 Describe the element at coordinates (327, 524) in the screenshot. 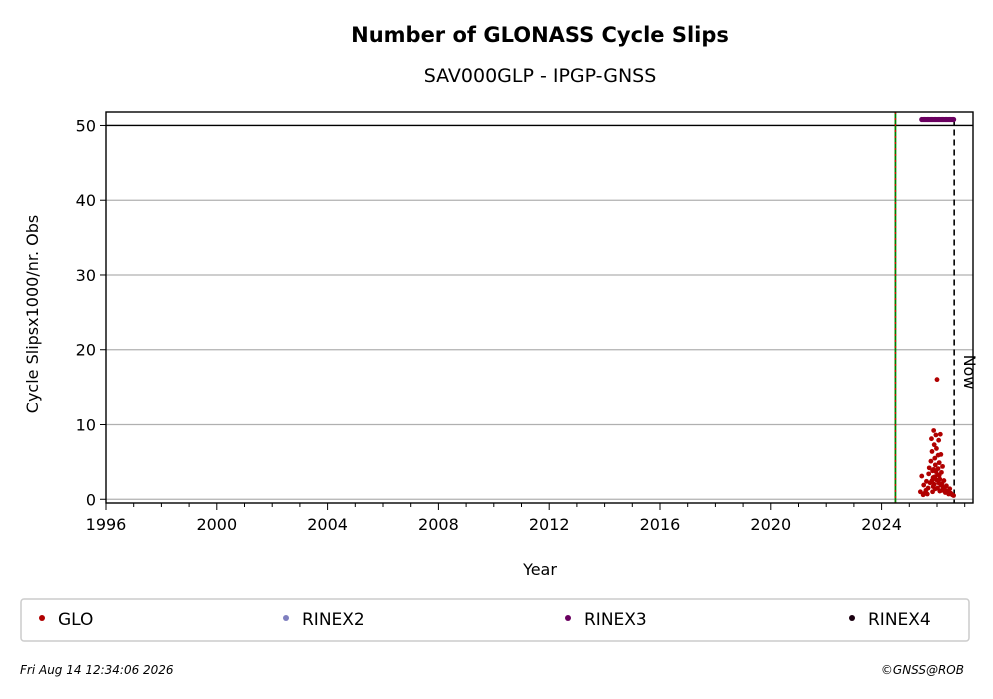

I see `x-tick-label: 2004` at that location.